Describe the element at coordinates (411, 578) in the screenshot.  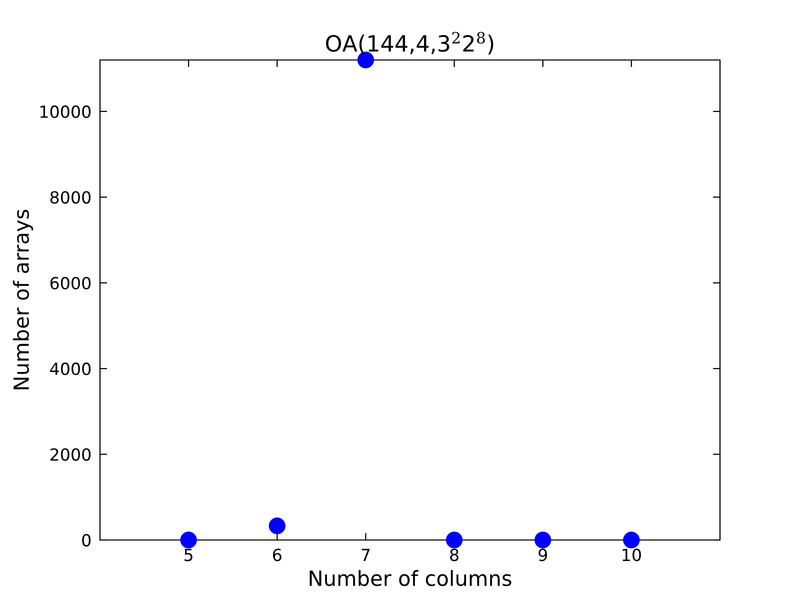
I see `x-axis-title: Number of columns` at that location.